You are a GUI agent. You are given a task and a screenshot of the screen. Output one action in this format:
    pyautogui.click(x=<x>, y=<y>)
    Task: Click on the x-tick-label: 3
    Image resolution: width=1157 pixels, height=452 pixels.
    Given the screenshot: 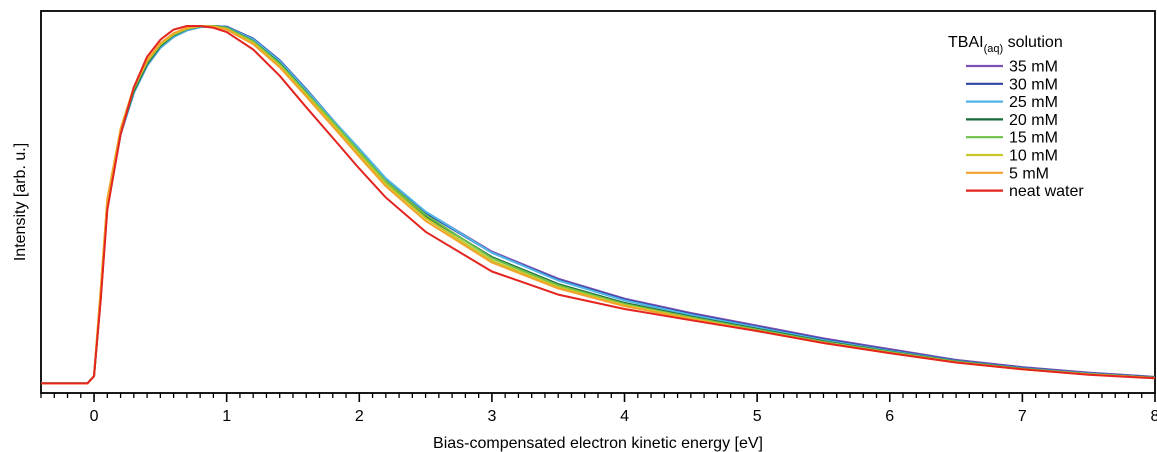 What is the action you would take?
    pyautogui.click(x=491, y=416)
    